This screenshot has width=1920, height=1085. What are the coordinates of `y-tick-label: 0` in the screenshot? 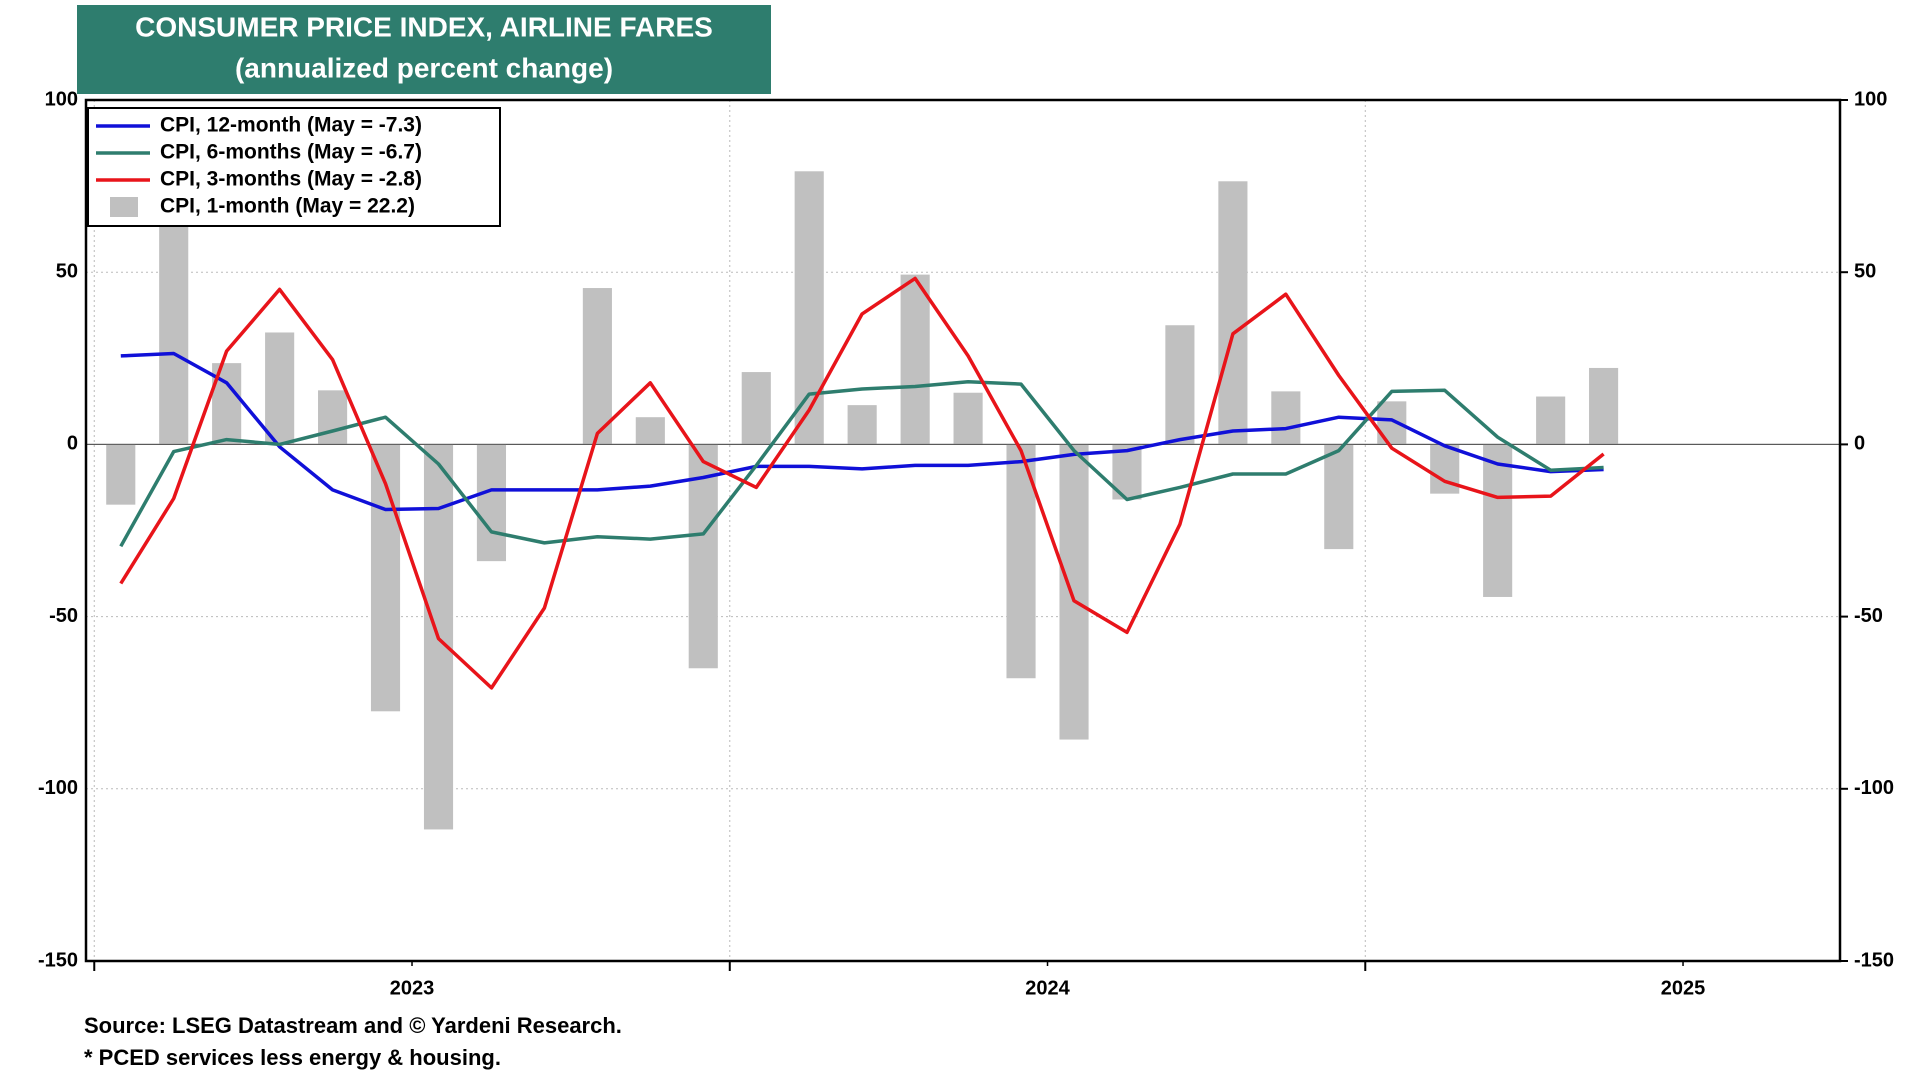 It's located at (72, 444).